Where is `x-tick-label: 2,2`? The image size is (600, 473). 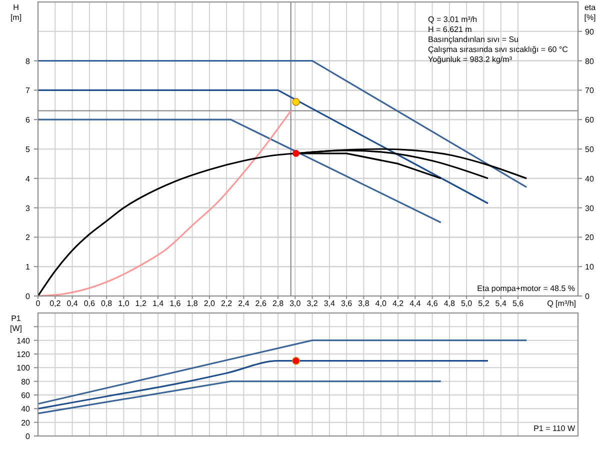 x-tick-label: 2,2 is located at coordinates (227, 303).